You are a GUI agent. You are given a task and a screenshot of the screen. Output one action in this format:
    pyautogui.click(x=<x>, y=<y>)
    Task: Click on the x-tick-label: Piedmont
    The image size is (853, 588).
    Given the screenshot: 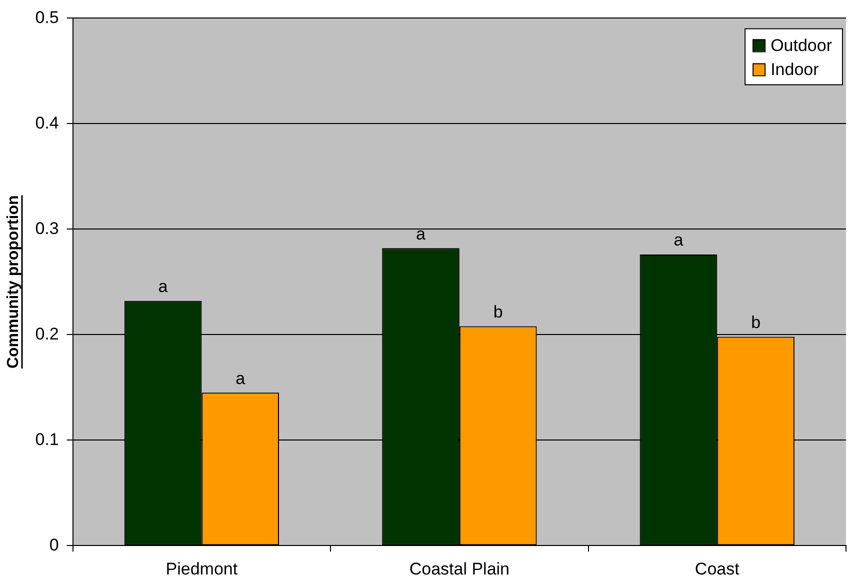 What is the action you would take?
    pyautogui.click(x=202, y=568)
    